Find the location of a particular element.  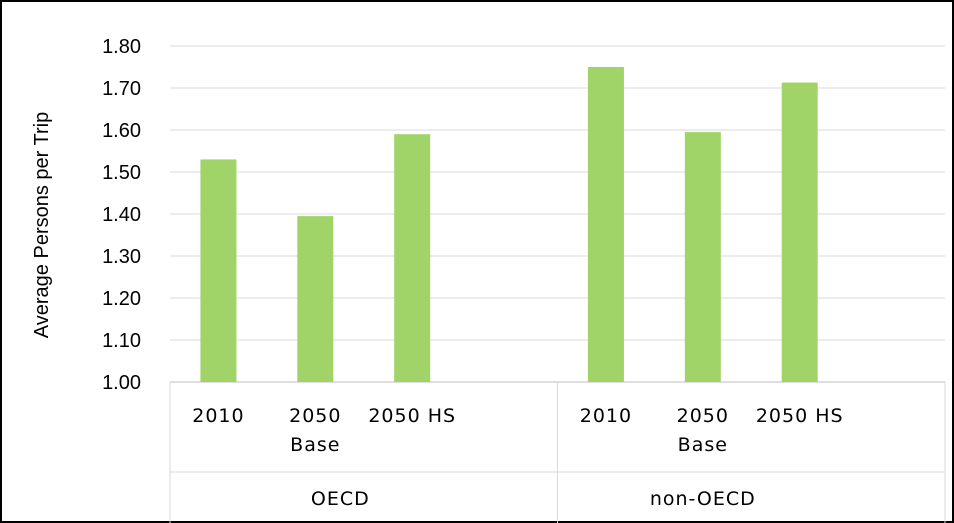

y-tick-label: 1.50 is located at coordinates (121, 173).